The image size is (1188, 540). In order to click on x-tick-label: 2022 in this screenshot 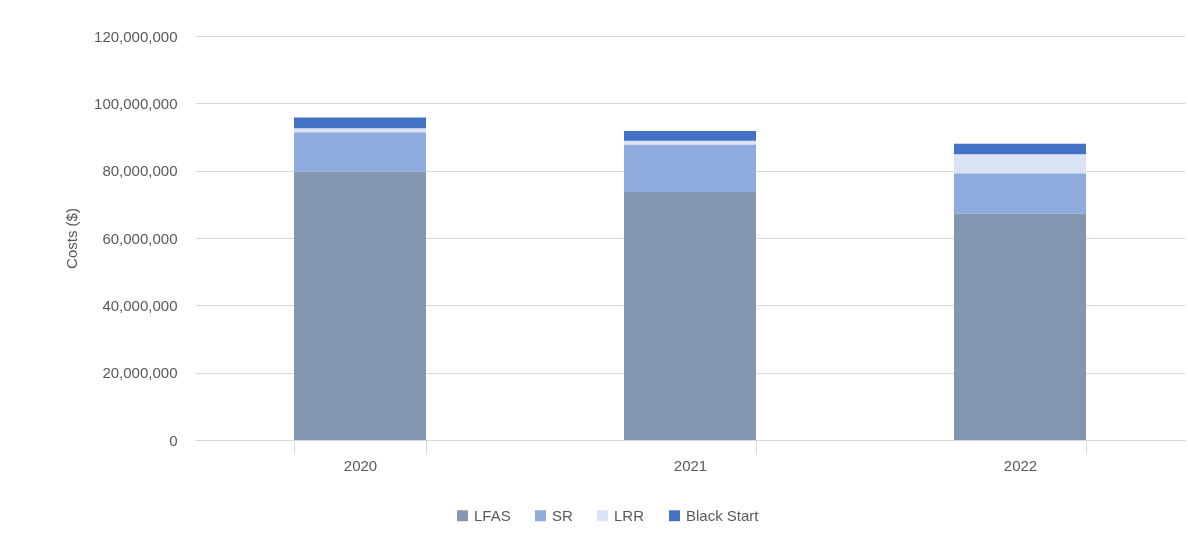, I will do `click(1020, 465)`.